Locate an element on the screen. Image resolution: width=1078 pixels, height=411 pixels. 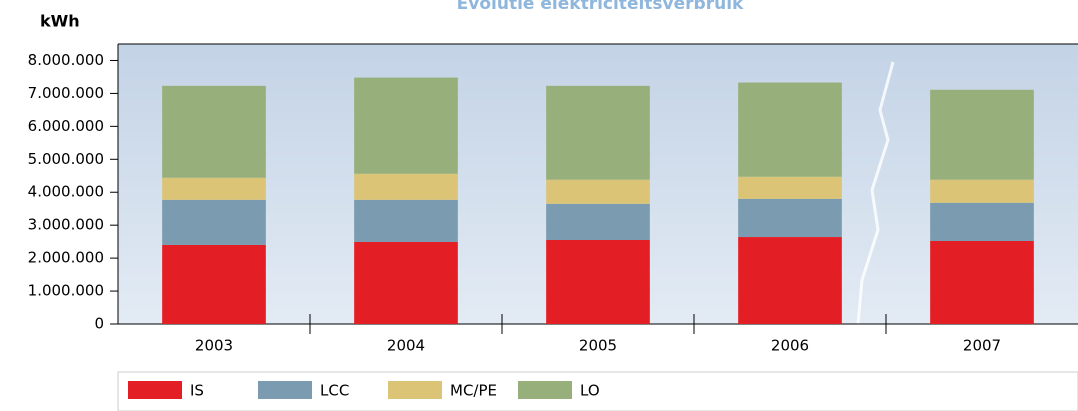
legend-label: MC/PE is located at coordinates (473, 391).